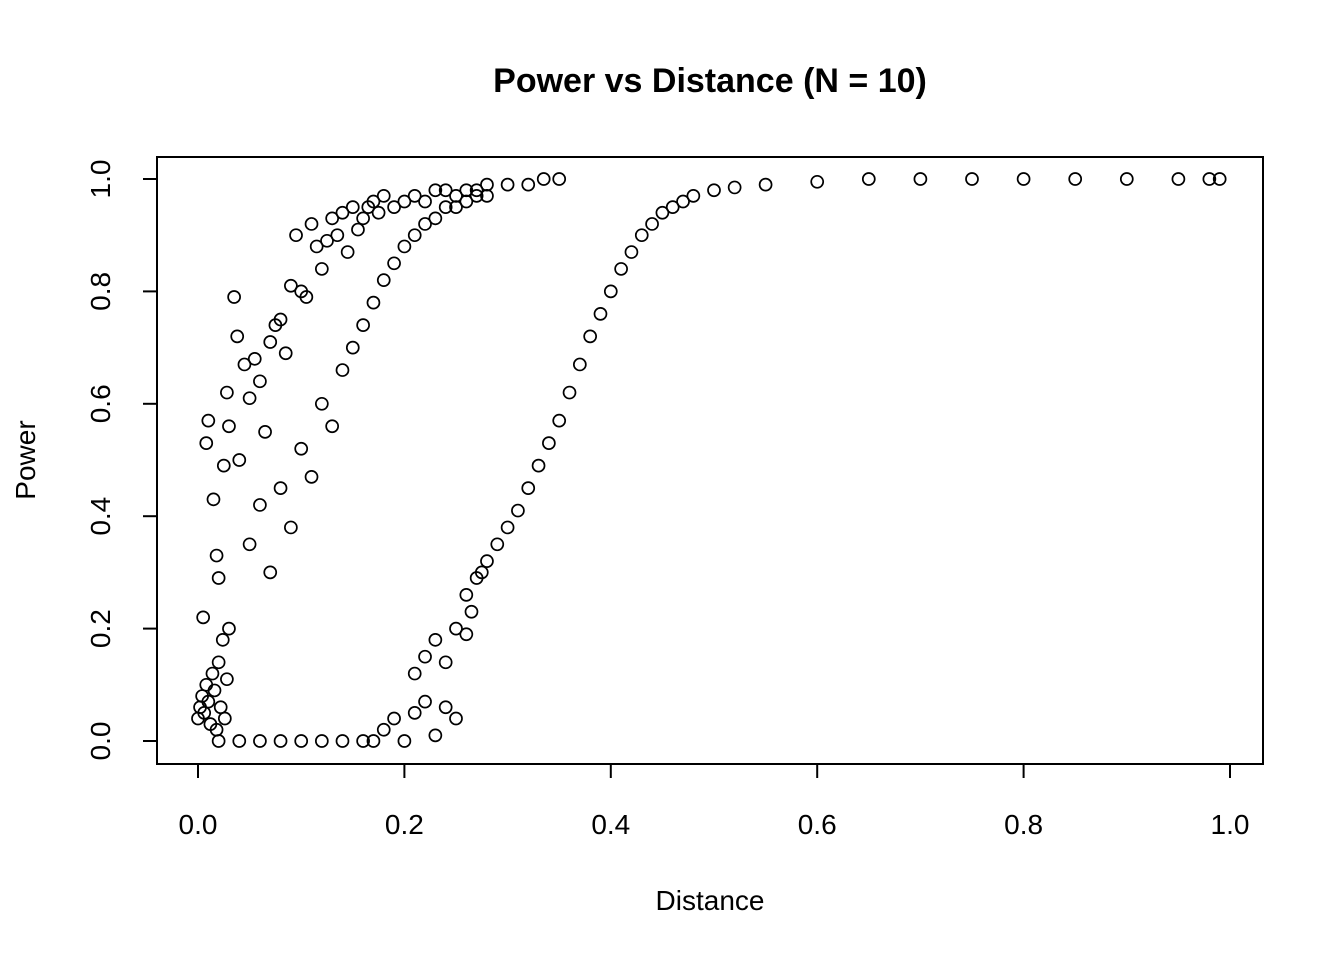 The image size is (1344, 965). What do you see at coordinates (100, 403) in the screenshot?
I see `y-tick-label: 0.6` at bounding box center [100, 403].